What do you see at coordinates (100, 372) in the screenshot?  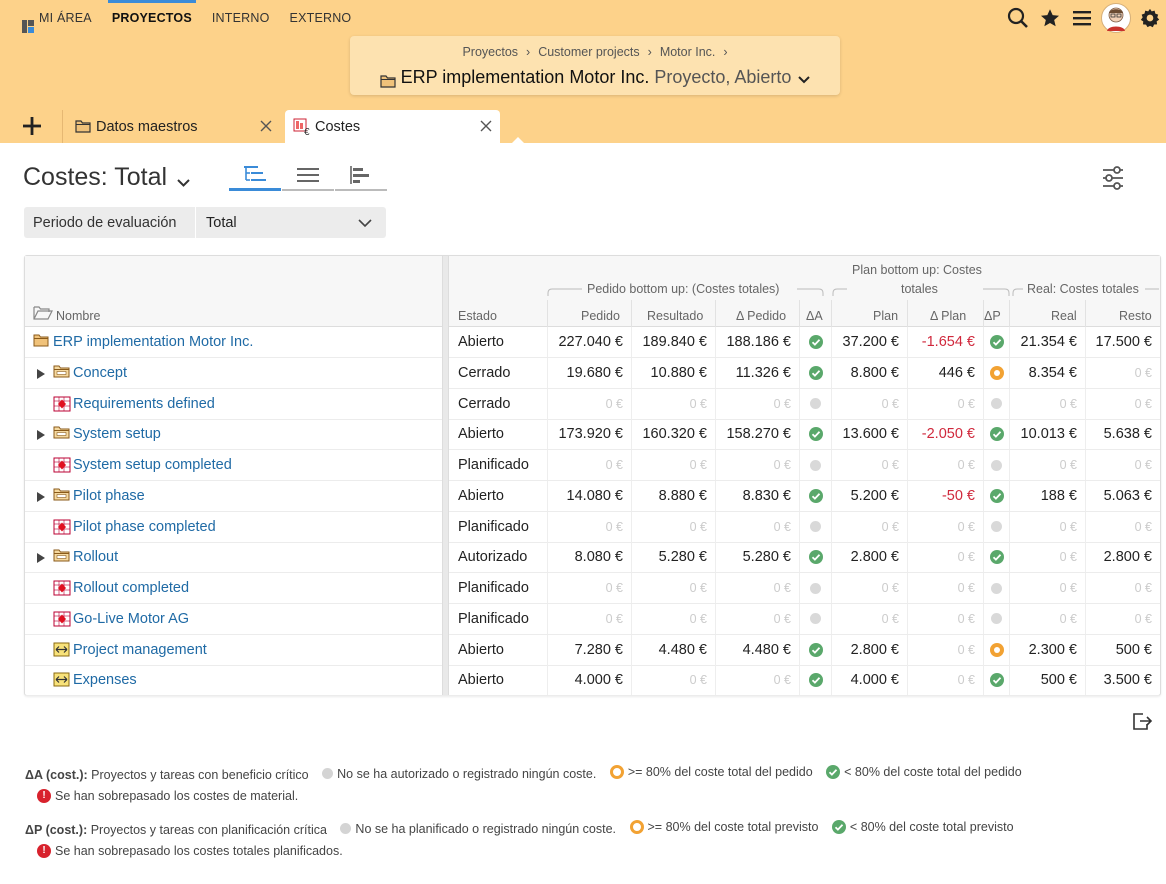 I see `row-name-link: Concept` at bounding box center [100, 372].